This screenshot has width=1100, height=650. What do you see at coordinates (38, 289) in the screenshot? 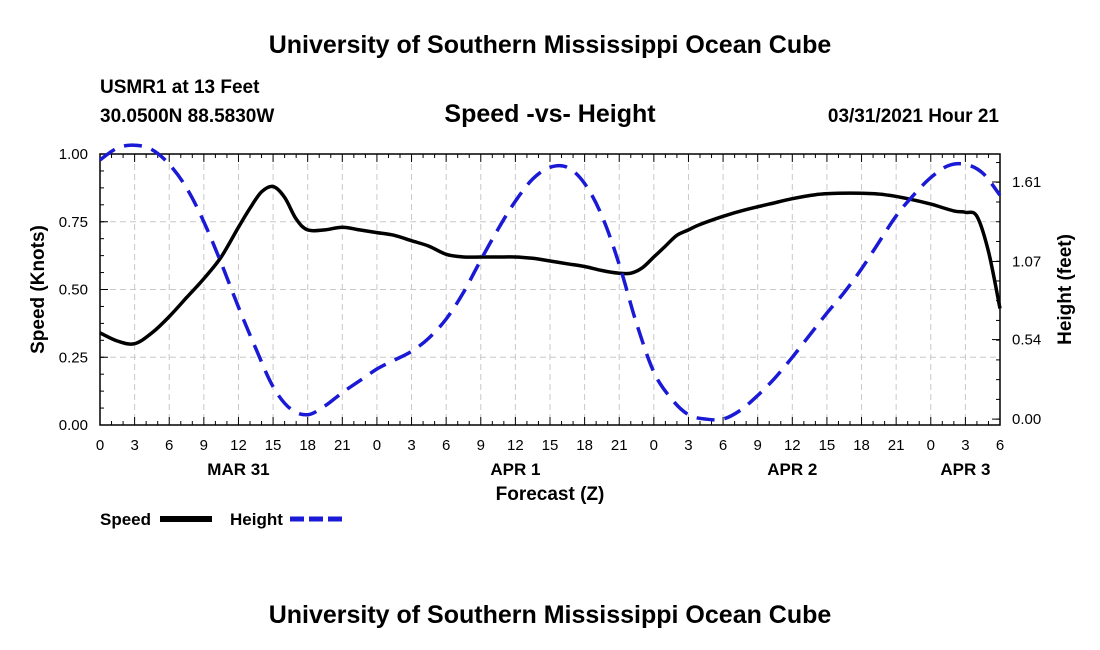
I see `y-axis-title: Speed (Knots)` at bounding box center [38, 289].